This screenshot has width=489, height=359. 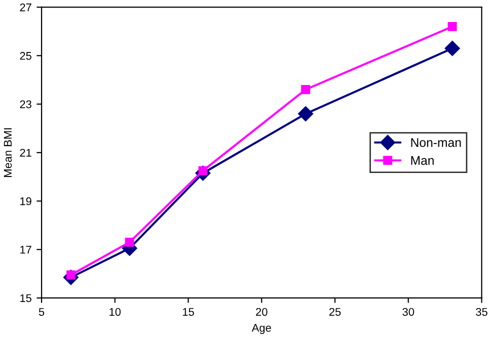 What do you see at coordinates (26, 7) in the screenshot?
I see `y-tick-label: 27` at bounding box center [26, 7].